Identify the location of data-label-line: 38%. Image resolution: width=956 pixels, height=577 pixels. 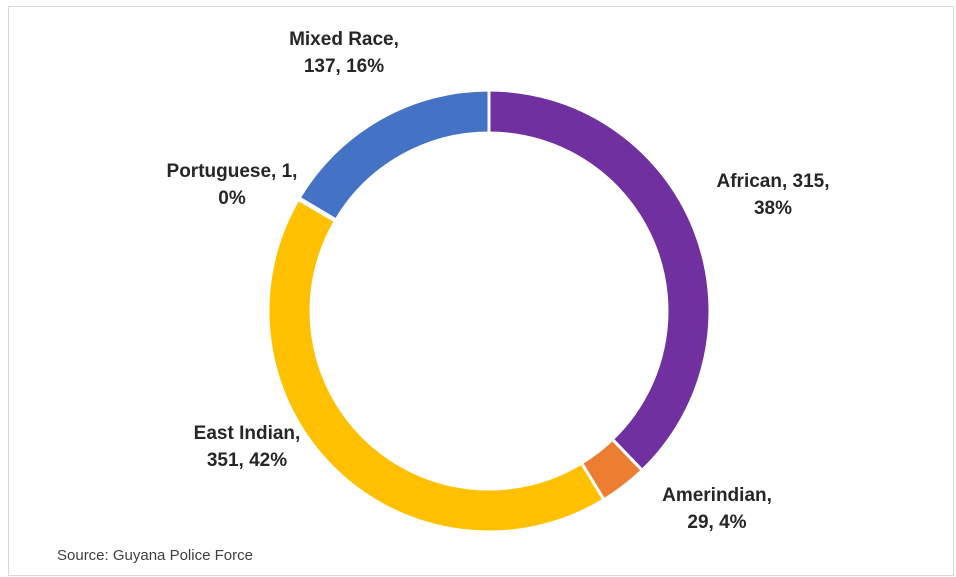
(773, 208).